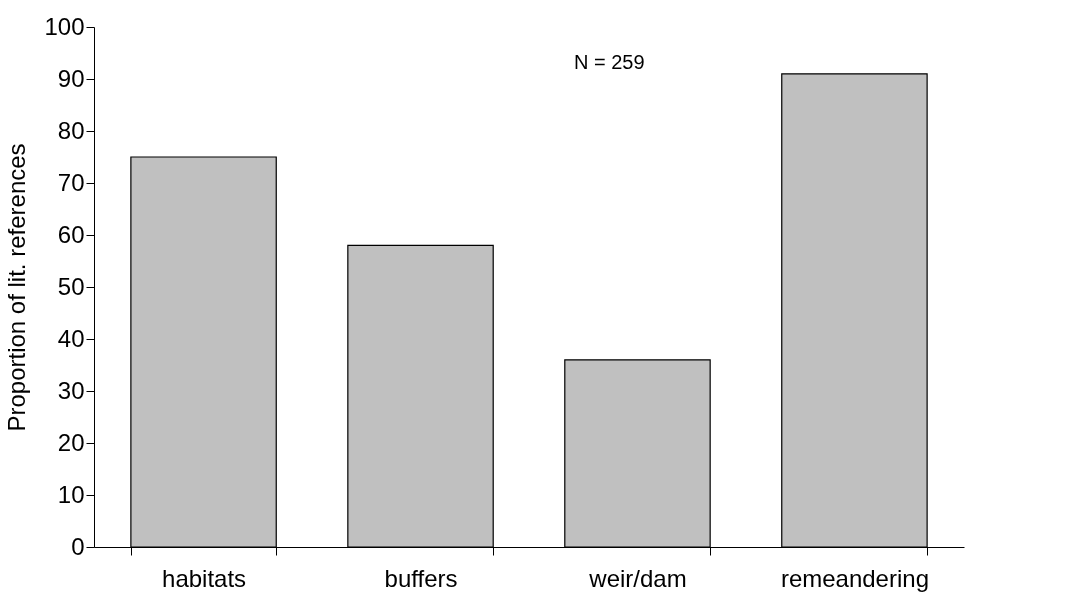  I want to click on x-tick-label: remeandering, so click(854, 578).